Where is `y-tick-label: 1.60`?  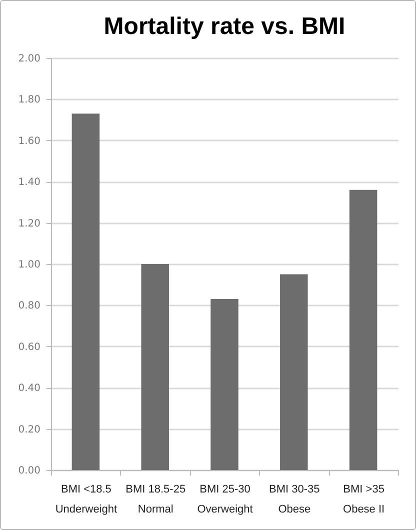
y-tick-label: 1.60 is located at coordinates (29, 141).